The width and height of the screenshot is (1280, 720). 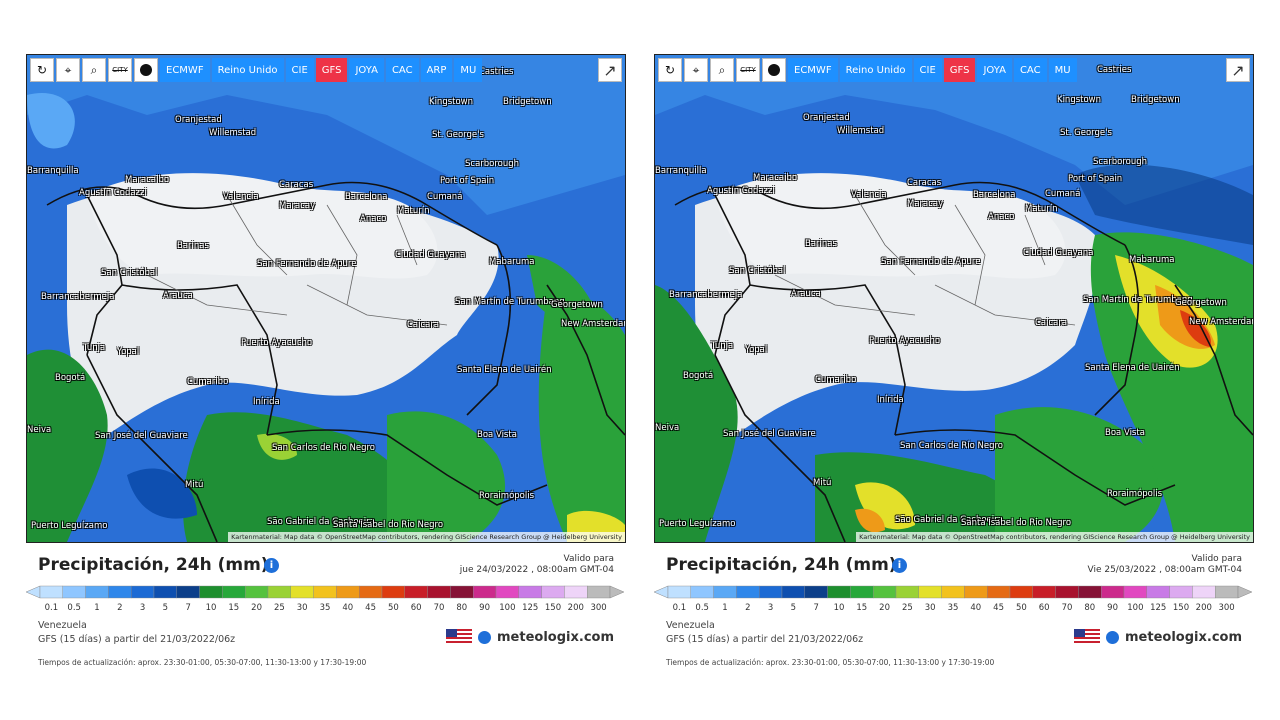 I want to click on city-label: Inírida, so click(x=890, y=400).